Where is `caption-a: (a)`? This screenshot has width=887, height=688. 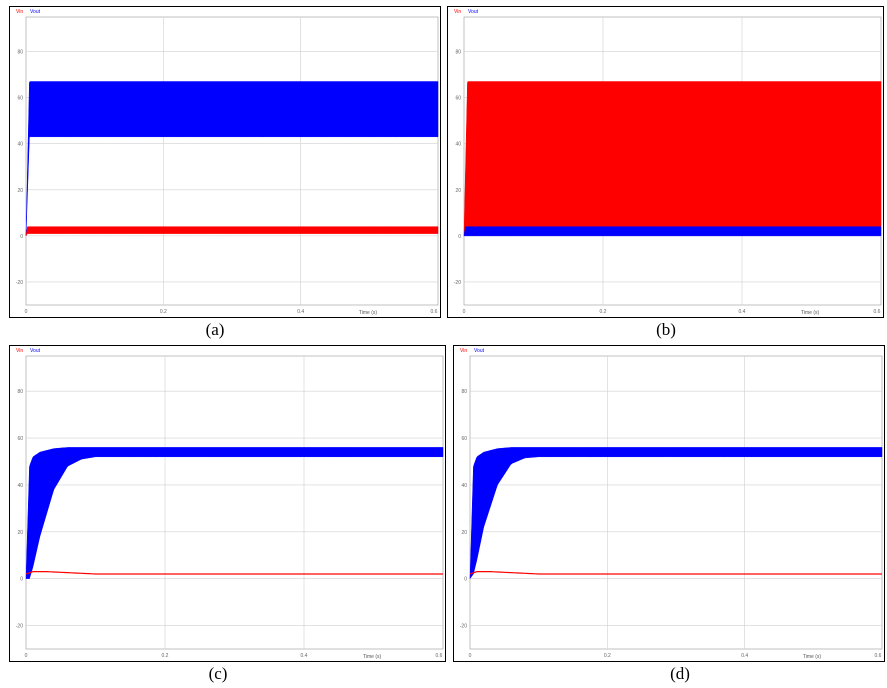
caption-a: (a) is located at coordinates (215, 329).